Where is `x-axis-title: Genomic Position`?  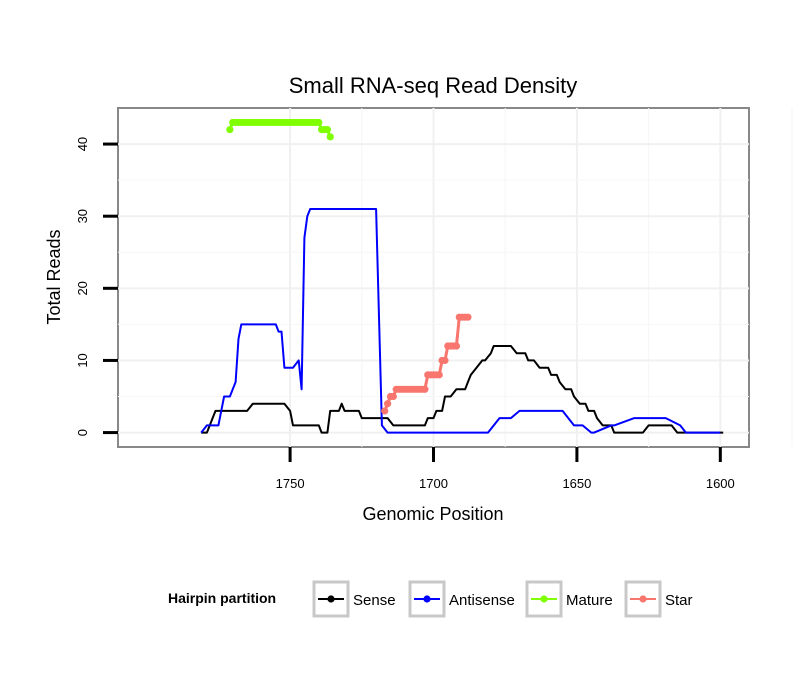
x-axis-title: Genomic Position is located at coordinates (432, 514).